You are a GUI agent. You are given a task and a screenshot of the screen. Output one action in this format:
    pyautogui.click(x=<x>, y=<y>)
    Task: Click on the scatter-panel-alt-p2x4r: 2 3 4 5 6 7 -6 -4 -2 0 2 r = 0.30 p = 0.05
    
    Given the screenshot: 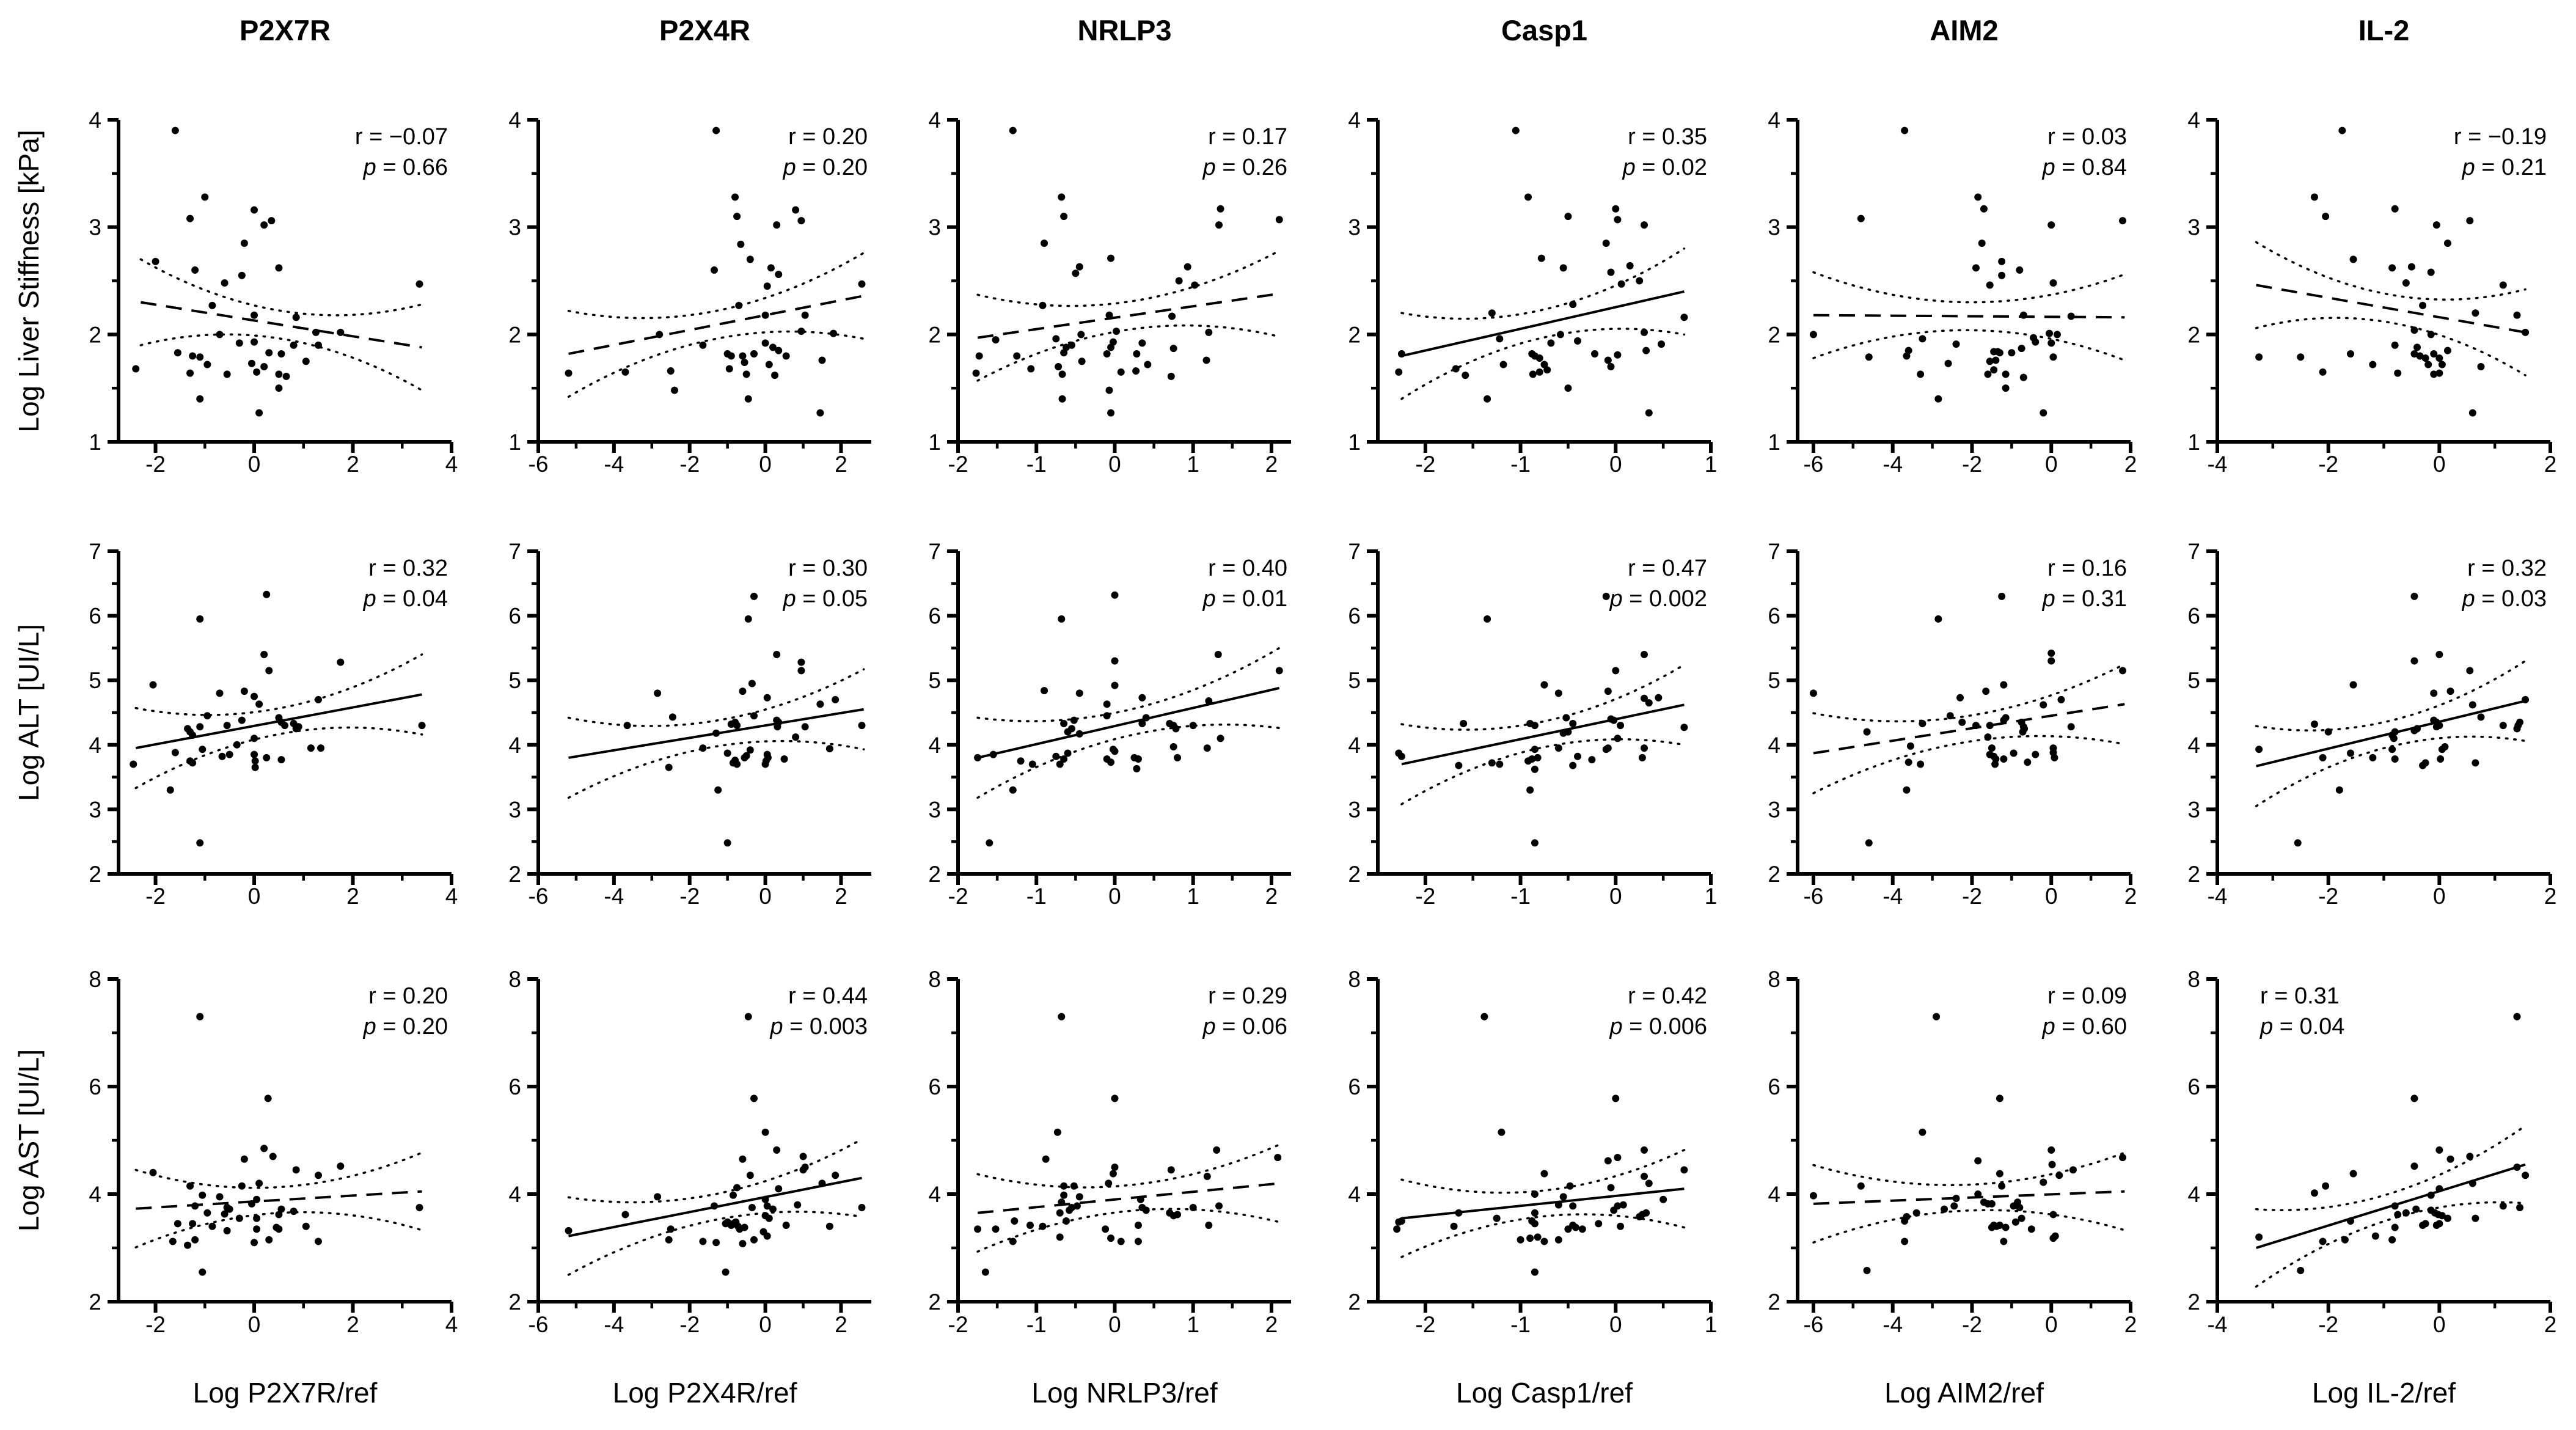 What is the action you would take?
    pyautogui.click(x=689, y=722)
    